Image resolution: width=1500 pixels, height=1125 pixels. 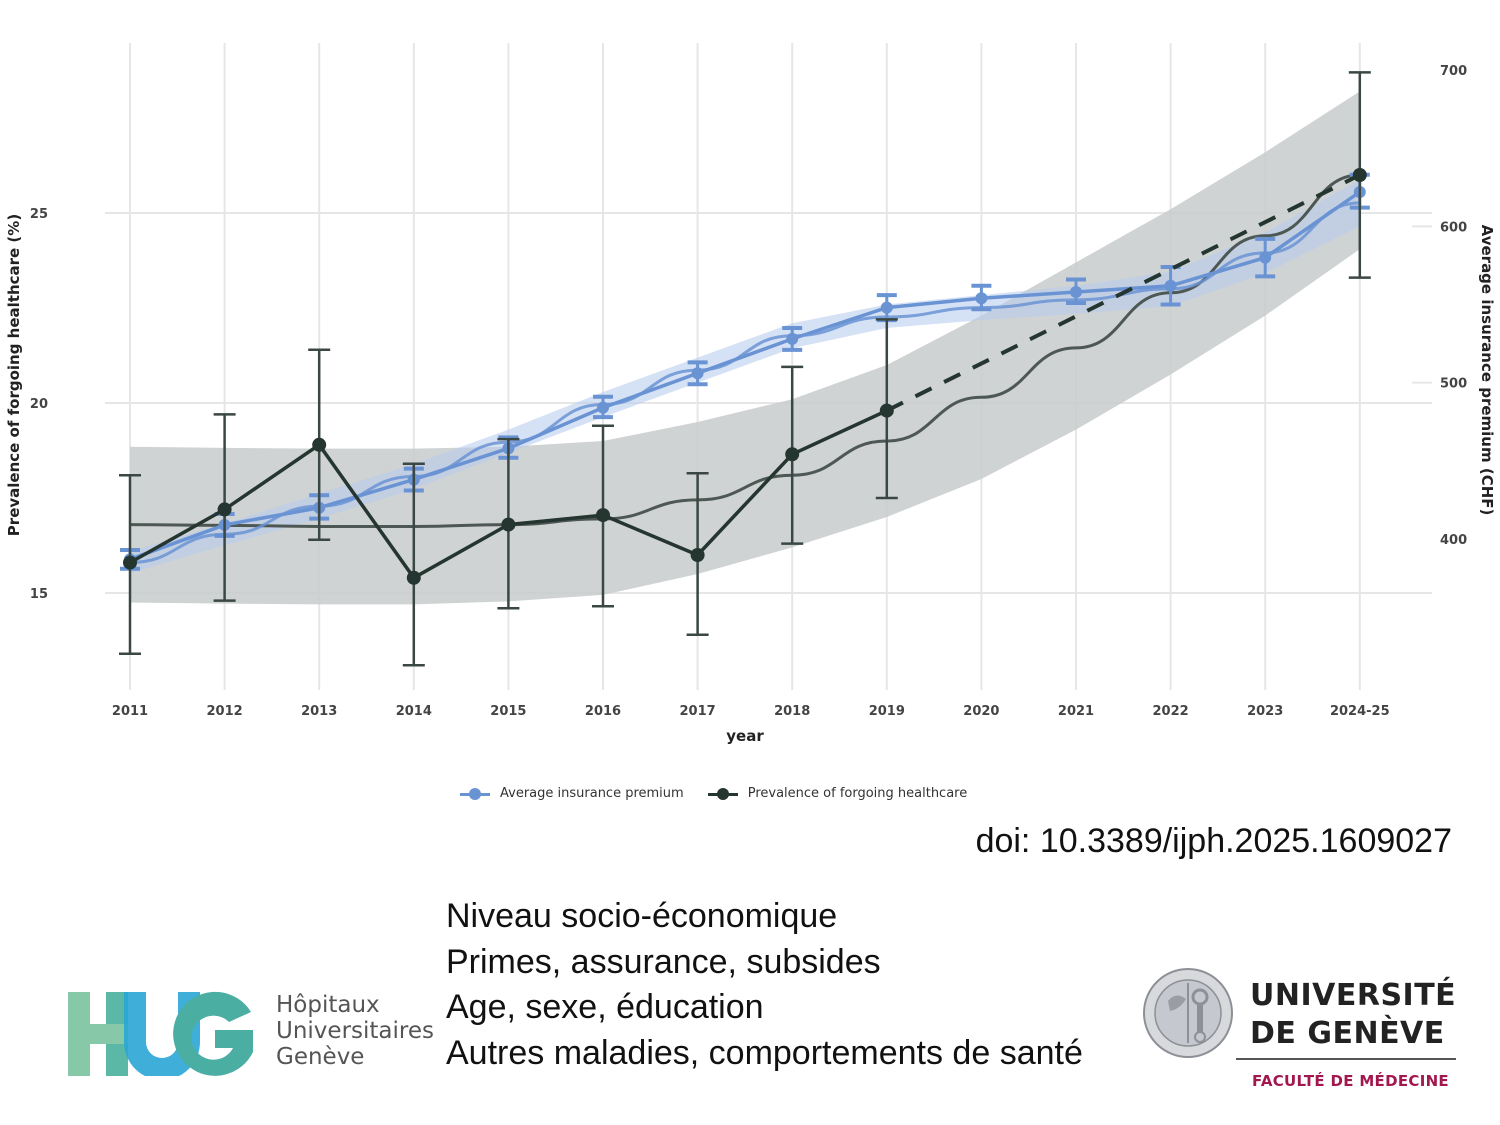 I want to click on university-seal-icon, so click(x=1188, y=1013).